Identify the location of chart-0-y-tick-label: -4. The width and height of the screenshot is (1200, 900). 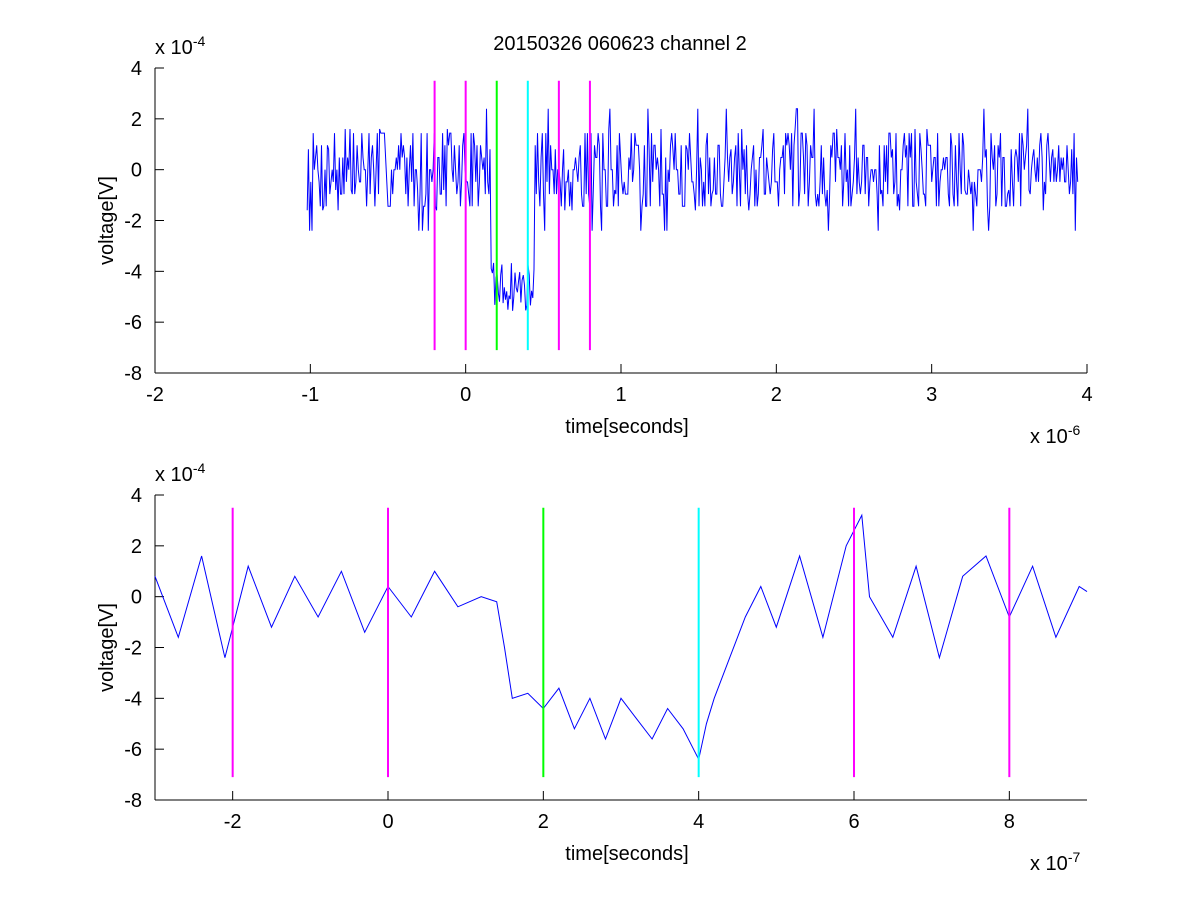
(133, 272).